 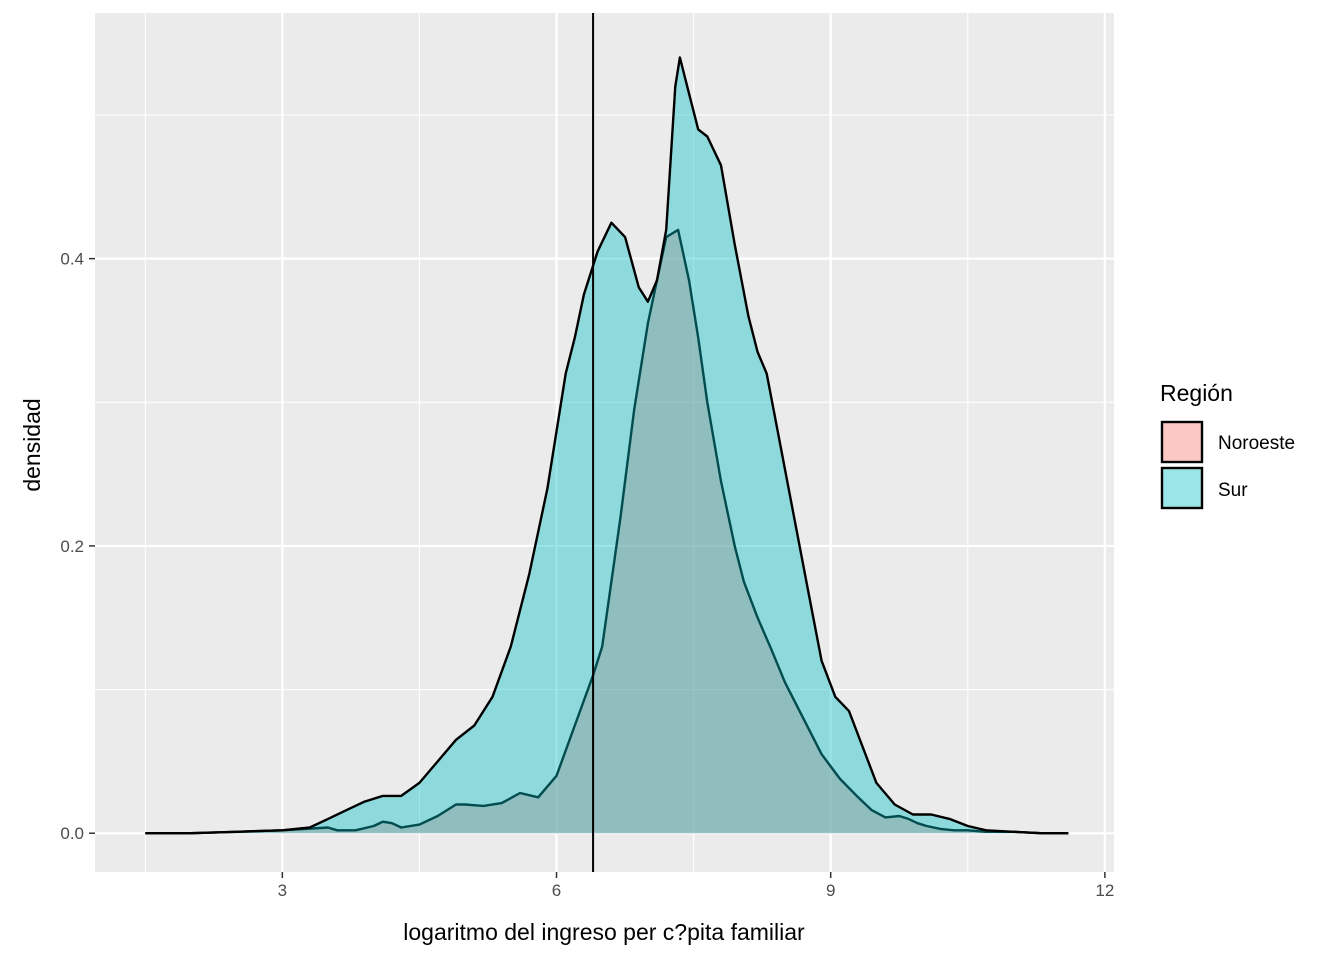 What do you see at coordinates (830, 890) in the screenshot?
I see `x-tick-label: 9` at bounding box center [830, 890].